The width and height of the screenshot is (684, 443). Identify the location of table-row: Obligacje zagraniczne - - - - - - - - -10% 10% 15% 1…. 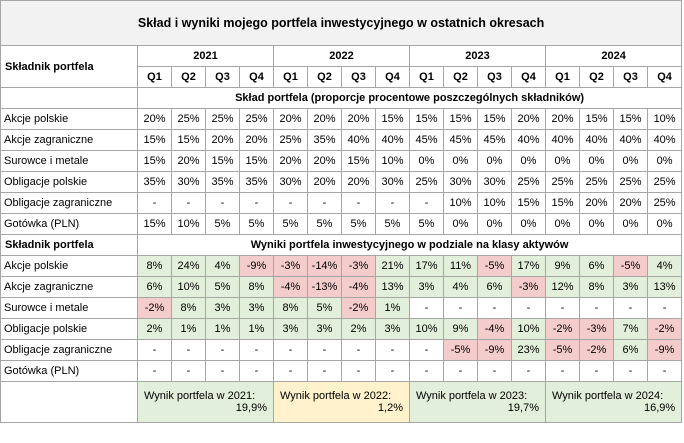
(341, 203).